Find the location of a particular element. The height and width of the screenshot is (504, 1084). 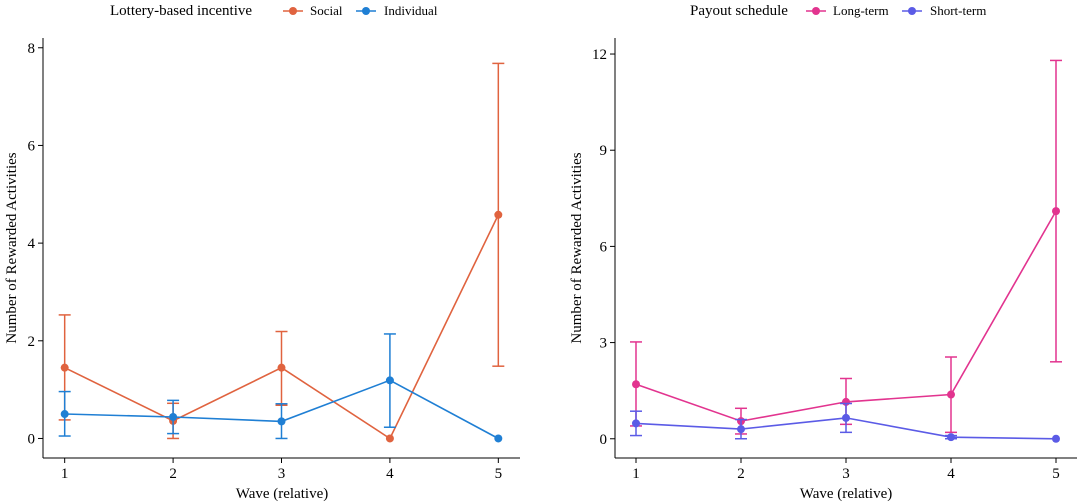

legend-key-short-term-dot is located at coordinates (912, 11).